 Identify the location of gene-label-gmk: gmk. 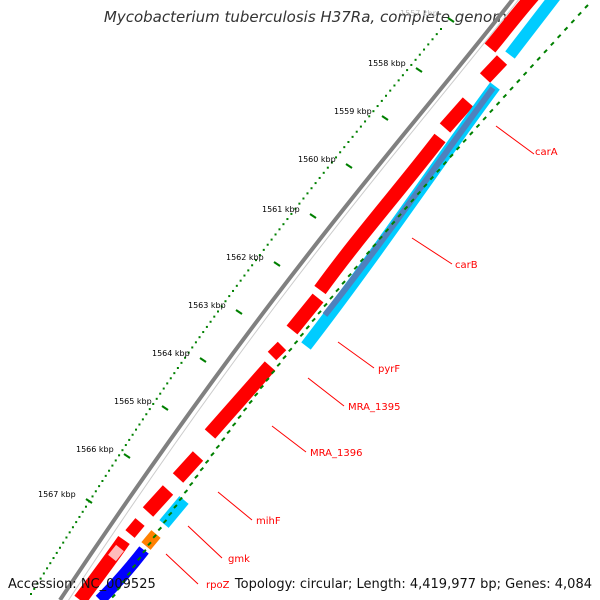
(239, 559).